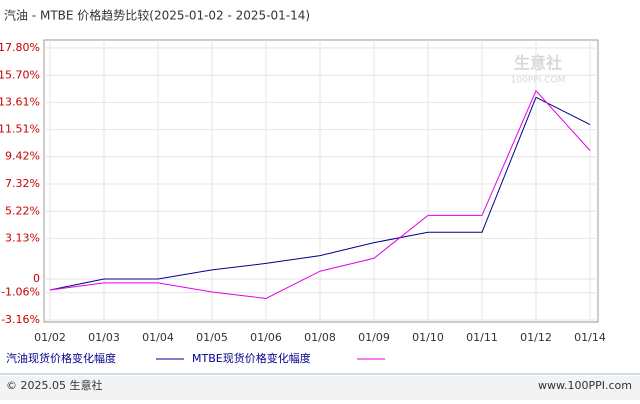  I want to click on footer-right: www.100PPI.com, so click(585, 385).